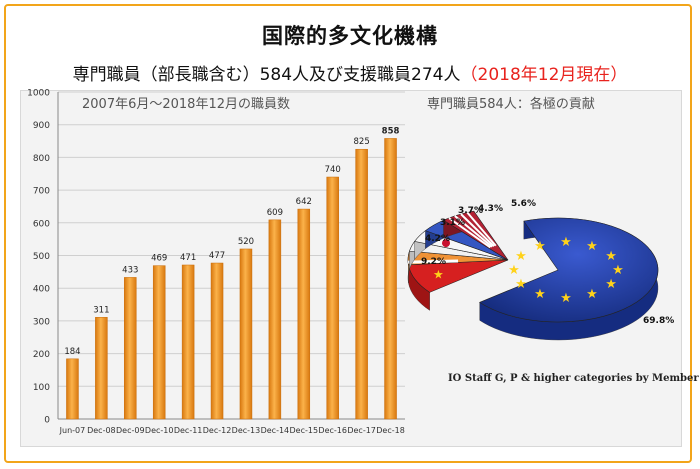 This screenshot has height=469, width=700. What do you see at coordinates (304, 202) in the screenshot?
I see `bar-value-label: 642` at bounding box center [304, 202].